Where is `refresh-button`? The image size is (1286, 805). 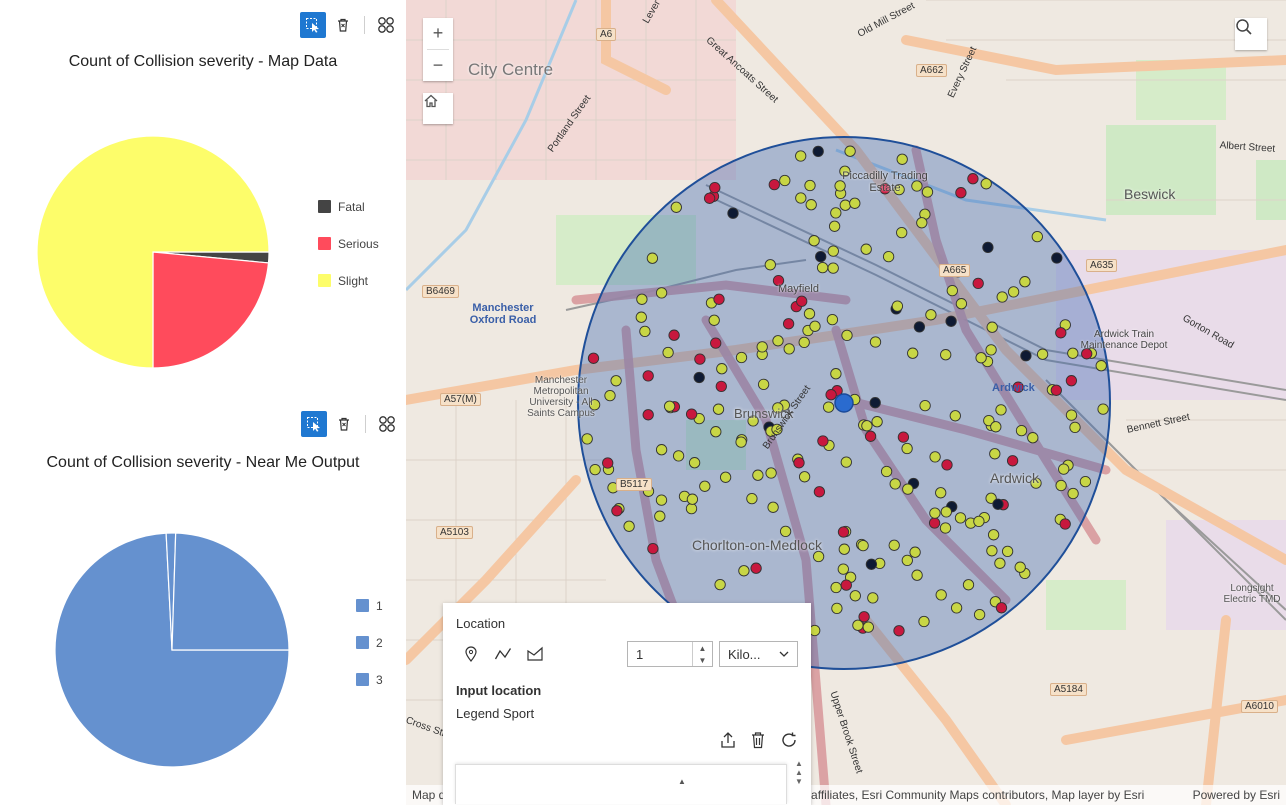 refresh-button is located at coordinates (789, 740).